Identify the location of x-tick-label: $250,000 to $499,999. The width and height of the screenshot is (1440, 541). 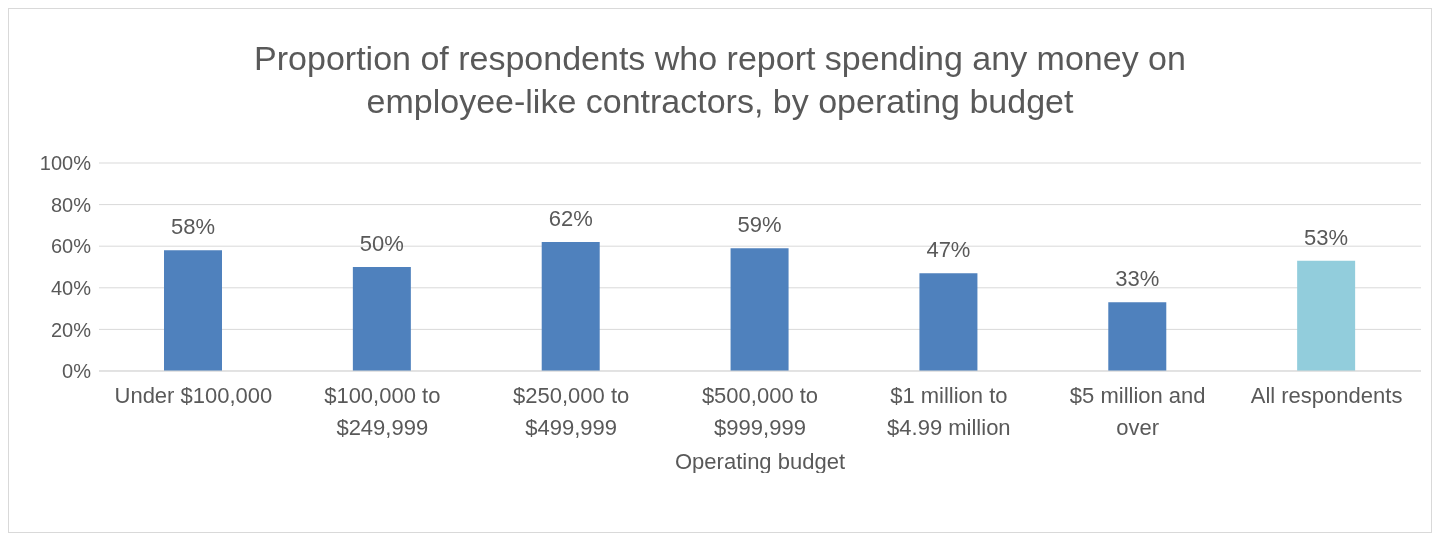
(571, 411).